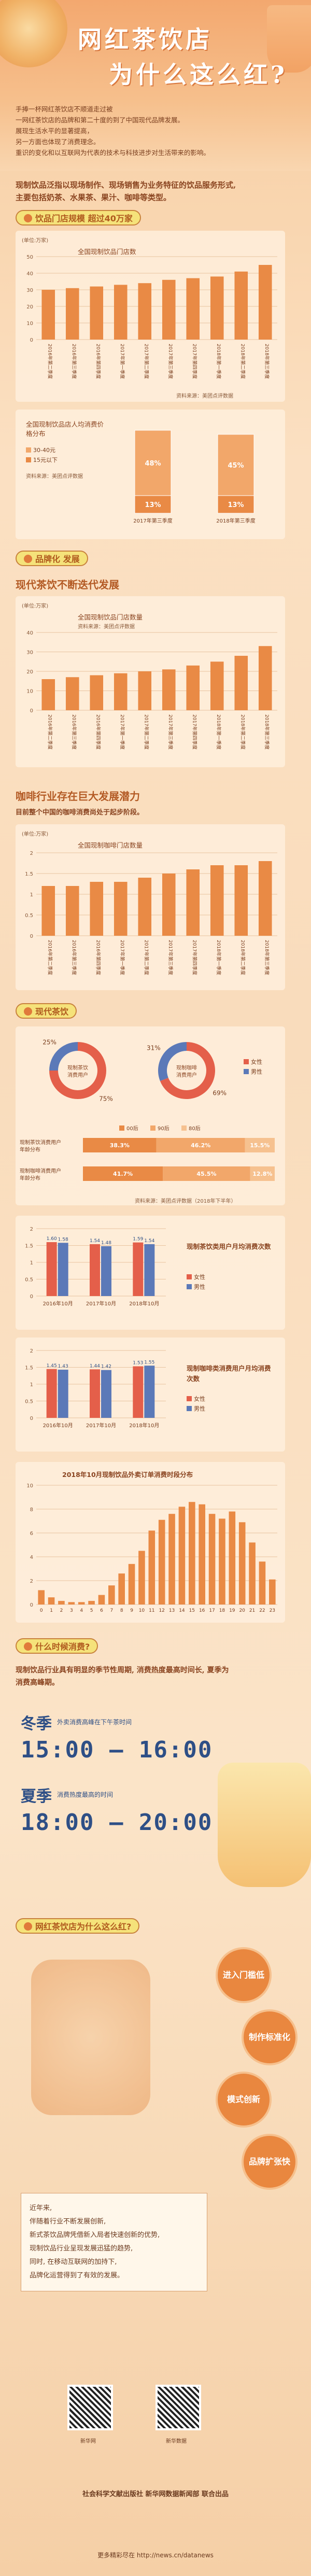 This screenshot has height=2576, width=311. Describe the element at coordinates (78, 796) in the screenshot. I see `coffee-heading: 咖啡行业存在巨大发展潜力` at that location.